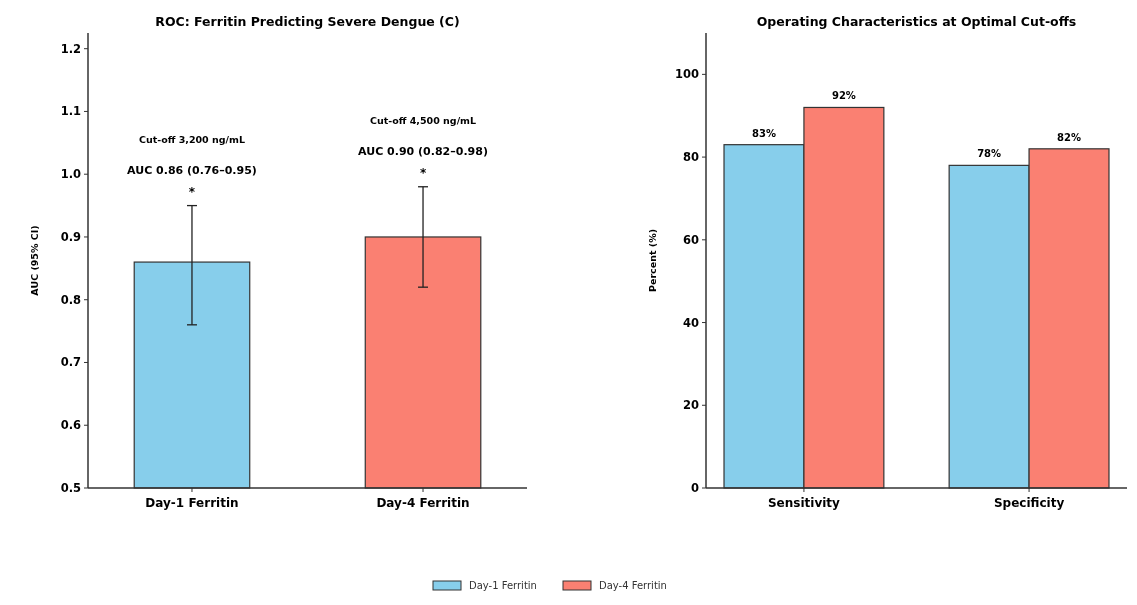 The width and height of the screenshot is (1137, 605). What do you see at coordinates (690, 157) in the screenshot?
I see `y-tick-label: 80` at bounding box center [690, 157].